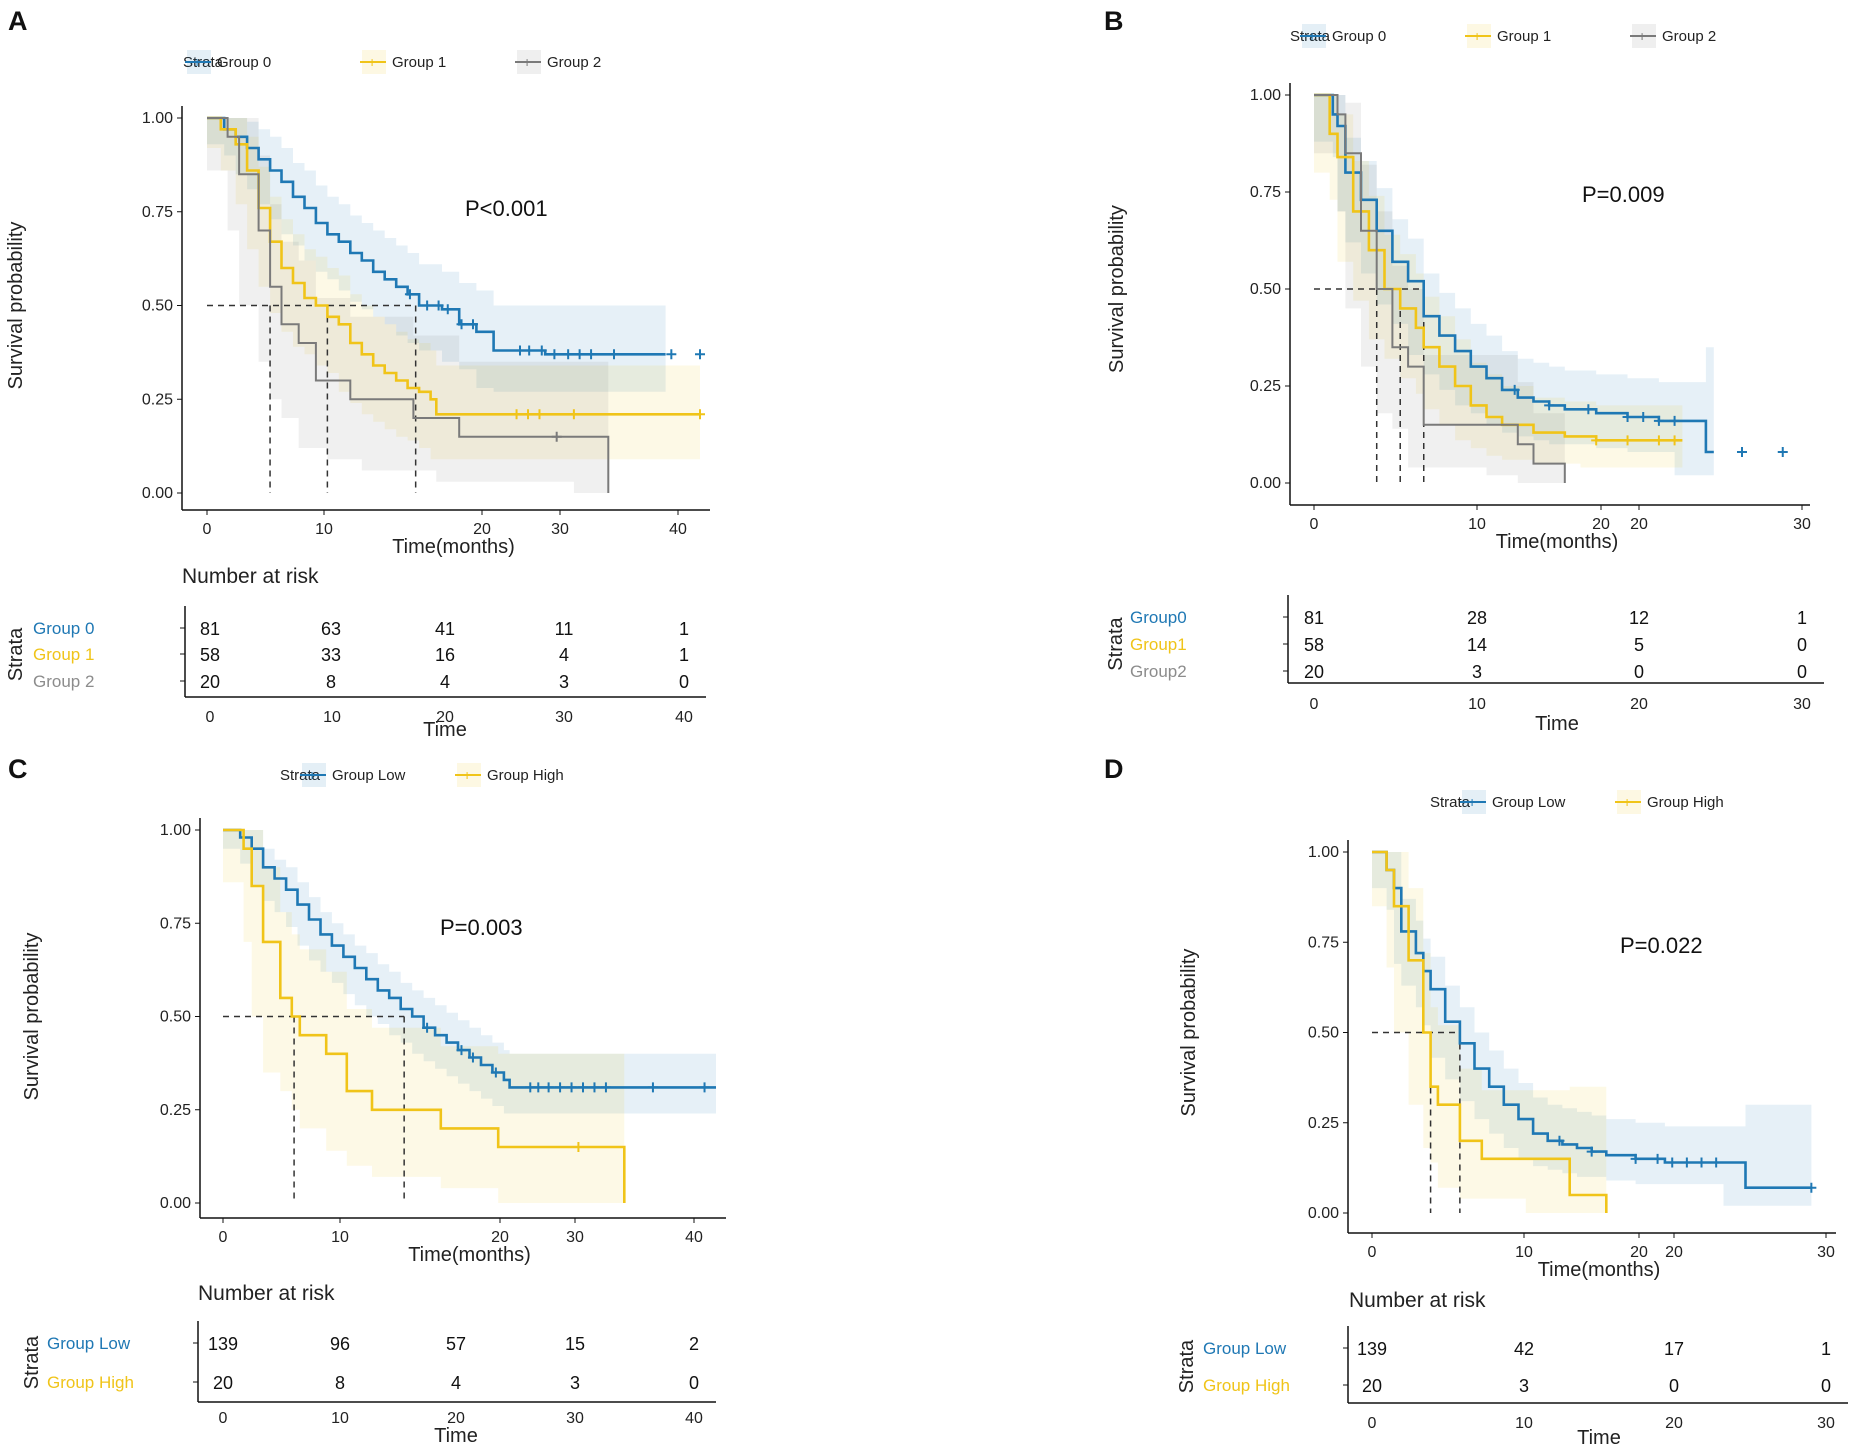 This screenshot has width=1850, height=1448. What do you see at coordinates (694, 1344) in the screenshot?
I see `risk-count: 2` at bounding box center [694, 1344].